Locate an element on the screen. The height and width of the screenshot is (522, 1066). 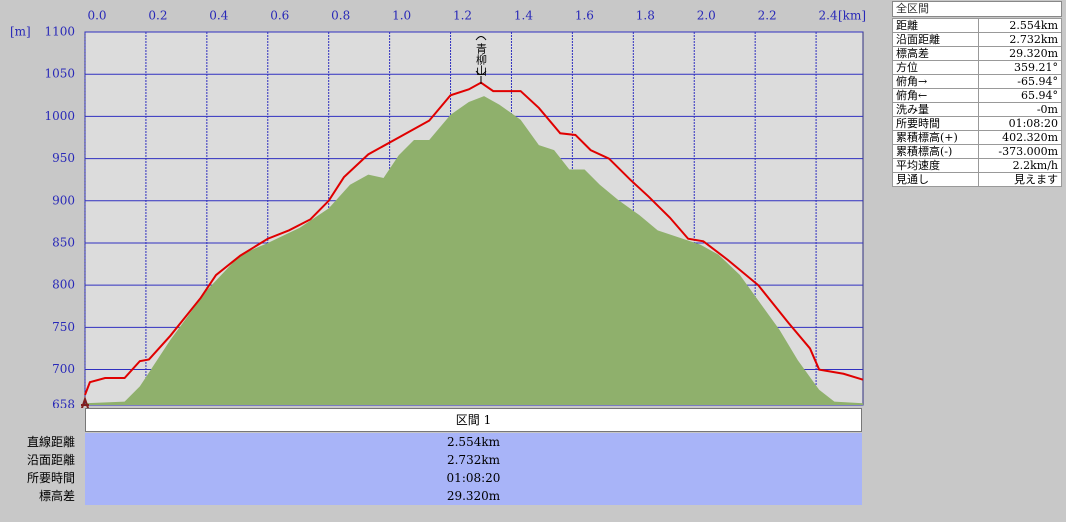
summary-value: -0m is located at coordinates (1020, 109).